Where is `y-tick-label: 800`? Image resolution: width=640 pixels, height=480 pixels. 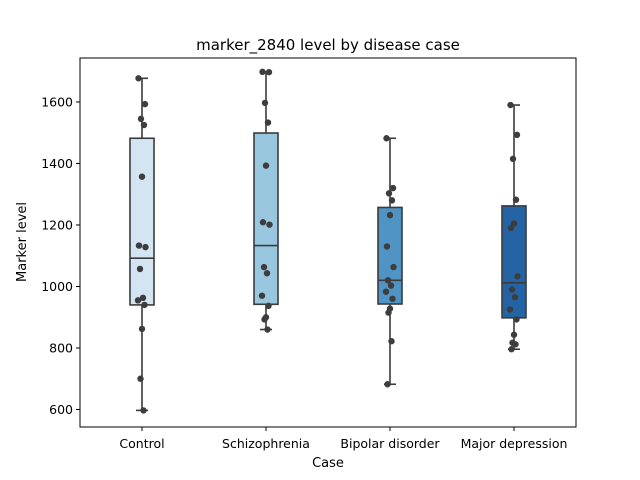 y-tick-label: 800 is located at coordinates (61, 347).